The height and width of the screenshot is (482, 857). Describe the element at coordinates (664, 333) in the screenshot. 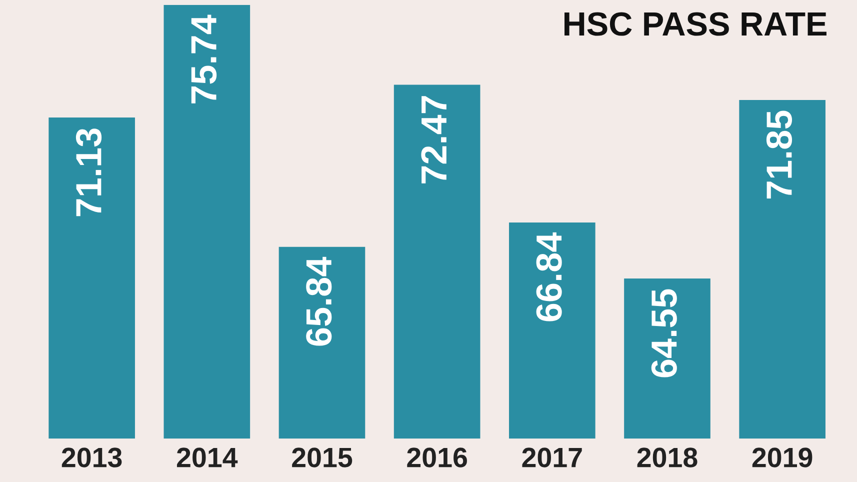

I see `data-label: 64.55` at that location.